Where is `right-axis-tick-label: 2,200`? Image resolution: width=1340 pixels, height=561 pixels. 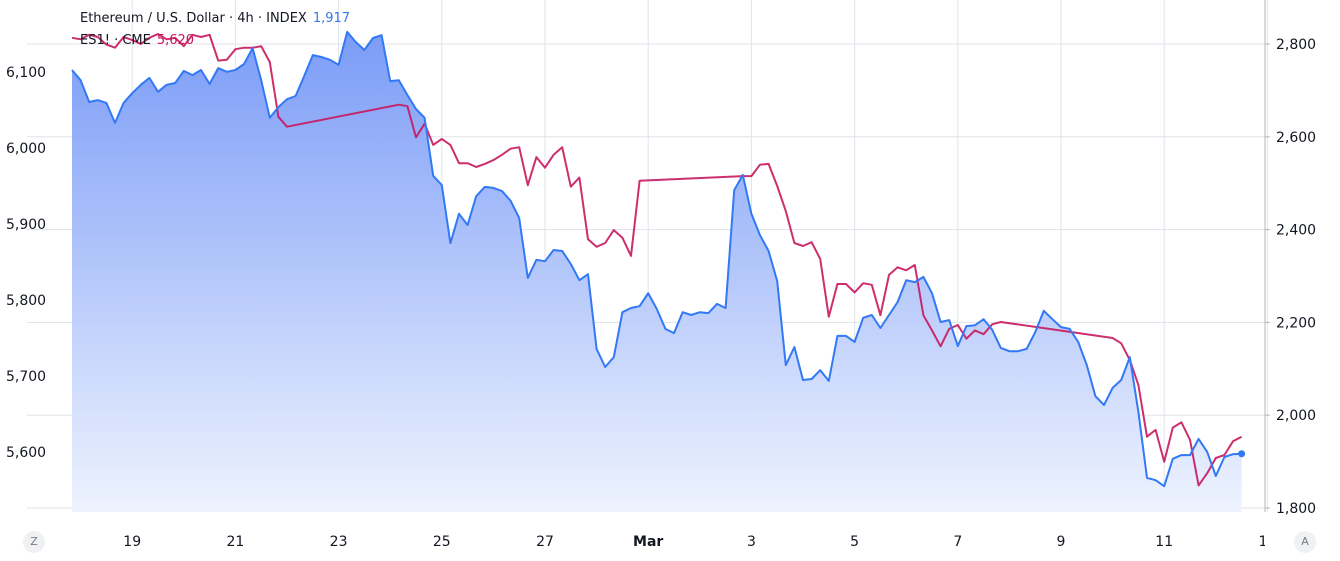 right-axis-tick-label: 2,200 is located at coordinates (1296, 323).